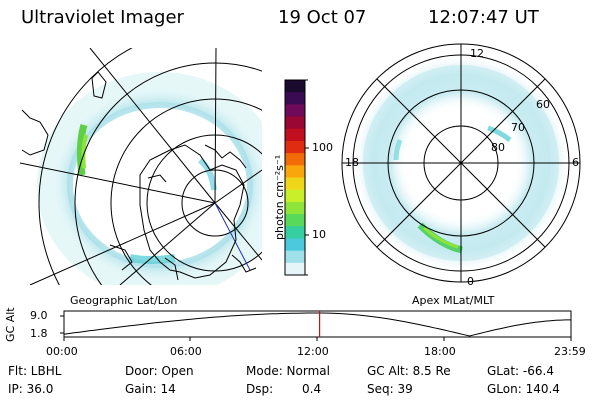 The image size is (600, 400). I want to click on altitude-curve, so click(317, 324).